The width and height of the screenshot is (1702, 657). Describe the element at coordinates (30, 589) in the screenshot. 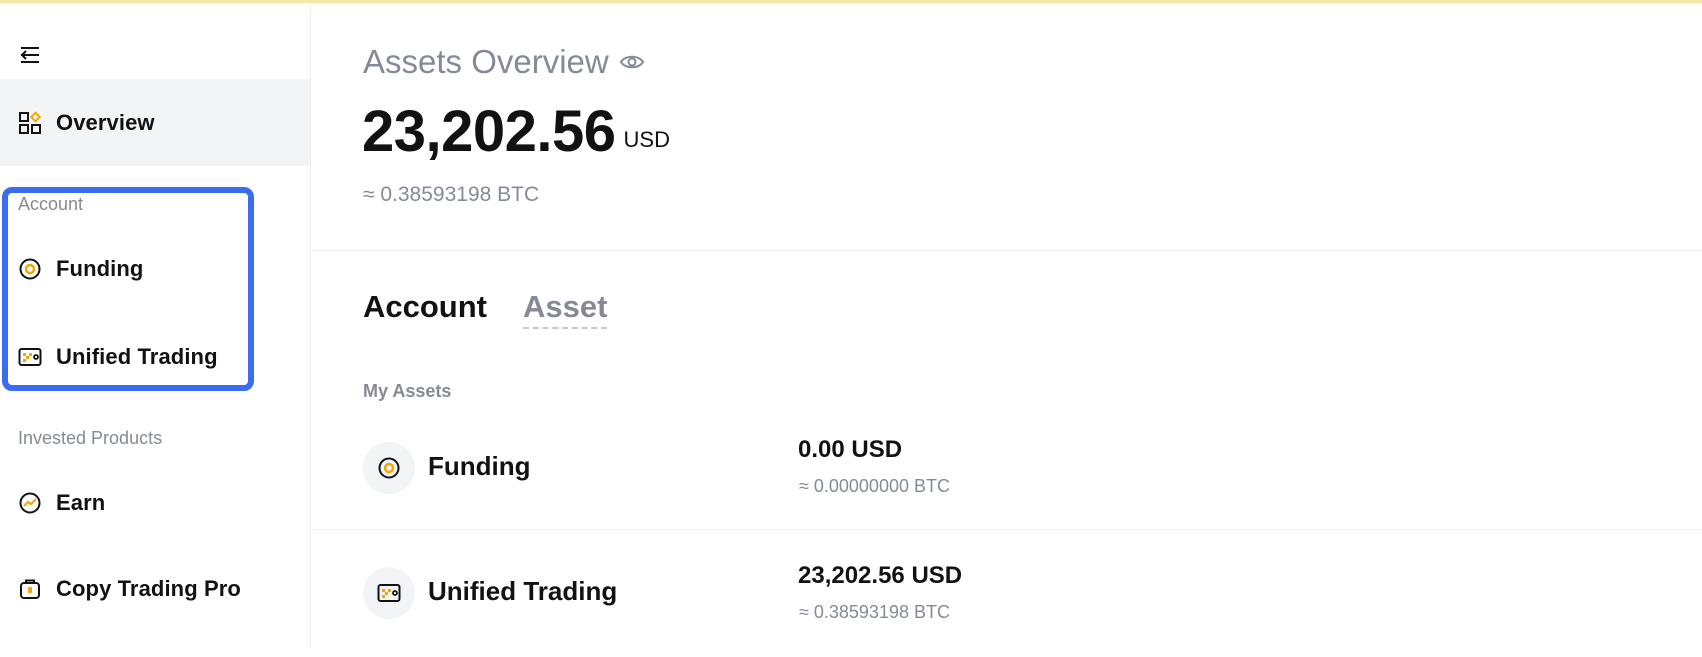

I see `copy-trading-icon` at that location.